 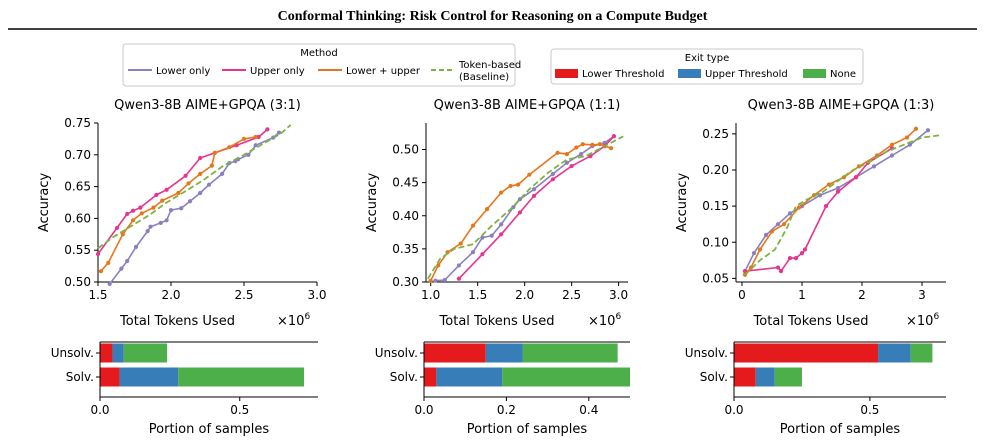 I want to click on y-tick-label: 0.30, so click(x=405, y=282).